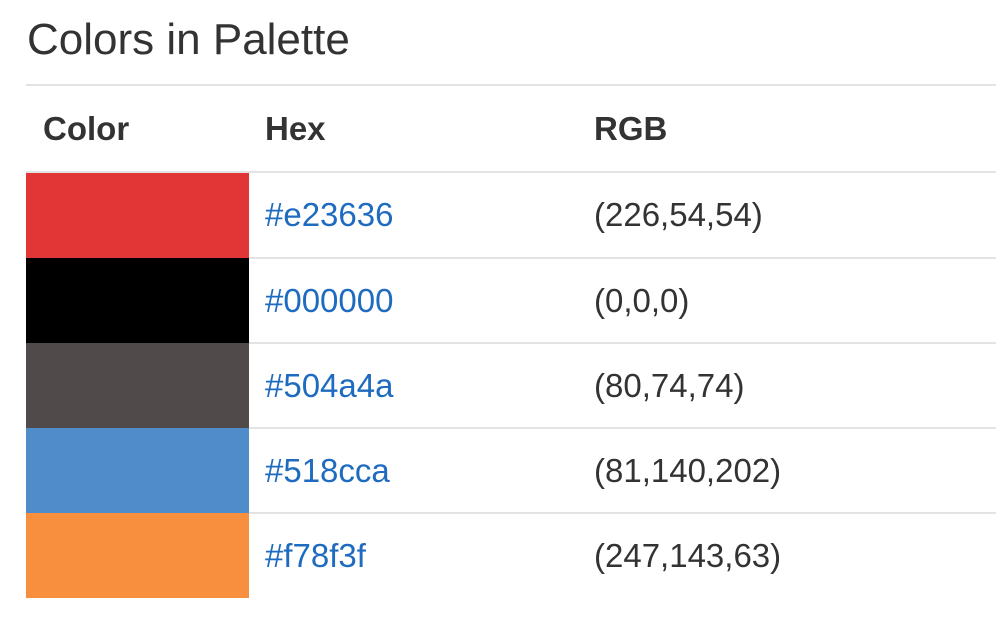  Describe the element at coordinates (414, 471) in the screenshot. I see `hex-cell: #518cca` at that location.